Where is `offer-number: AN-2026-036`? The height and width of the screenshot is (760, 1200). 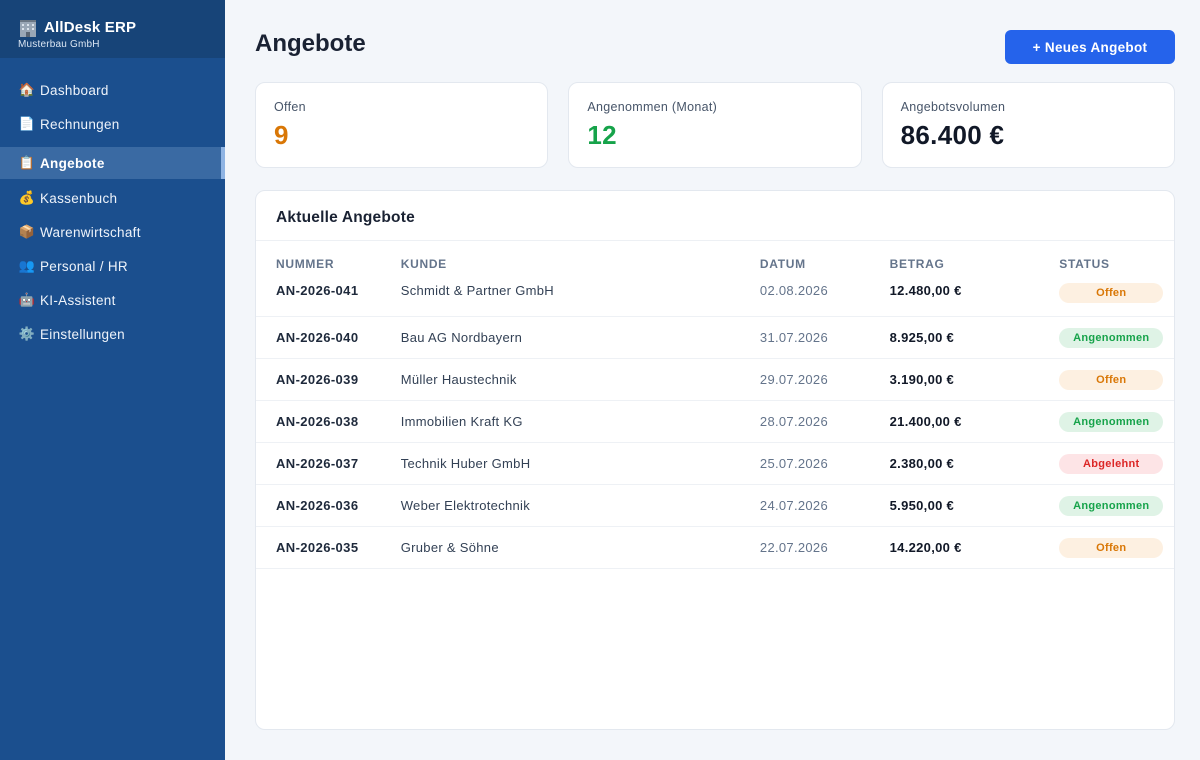
offer-number: AN-2026-036 is located at coordinates (317, 505).